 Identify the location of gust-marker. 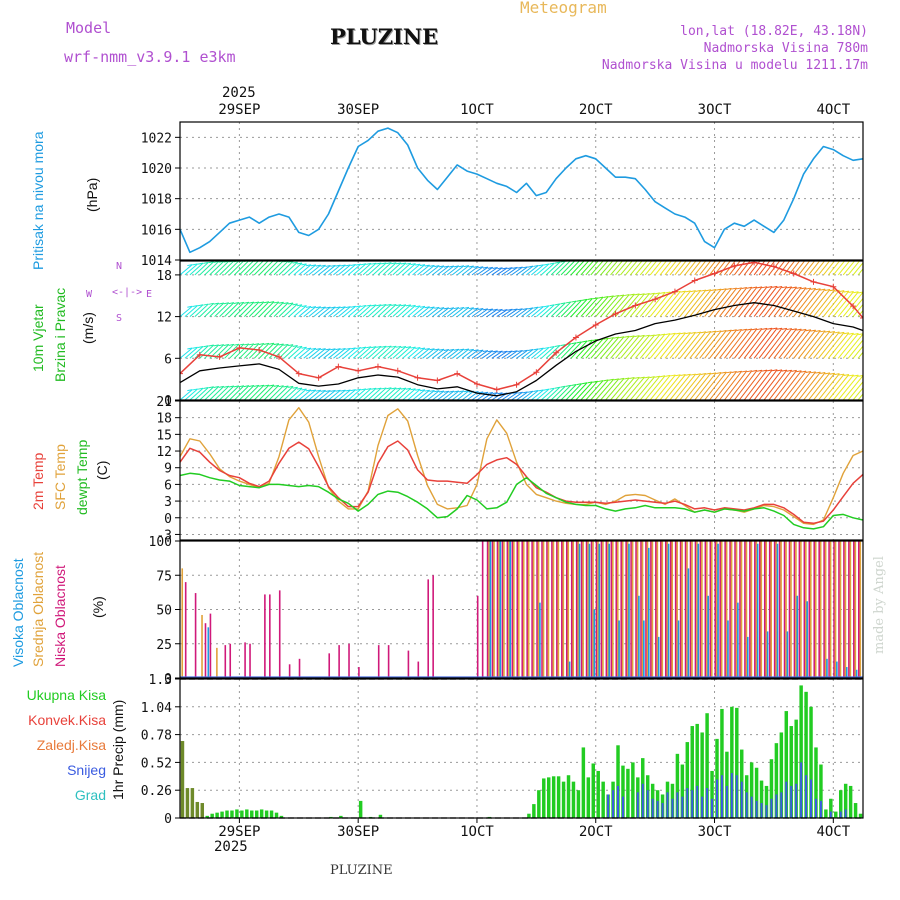
(181, 373).